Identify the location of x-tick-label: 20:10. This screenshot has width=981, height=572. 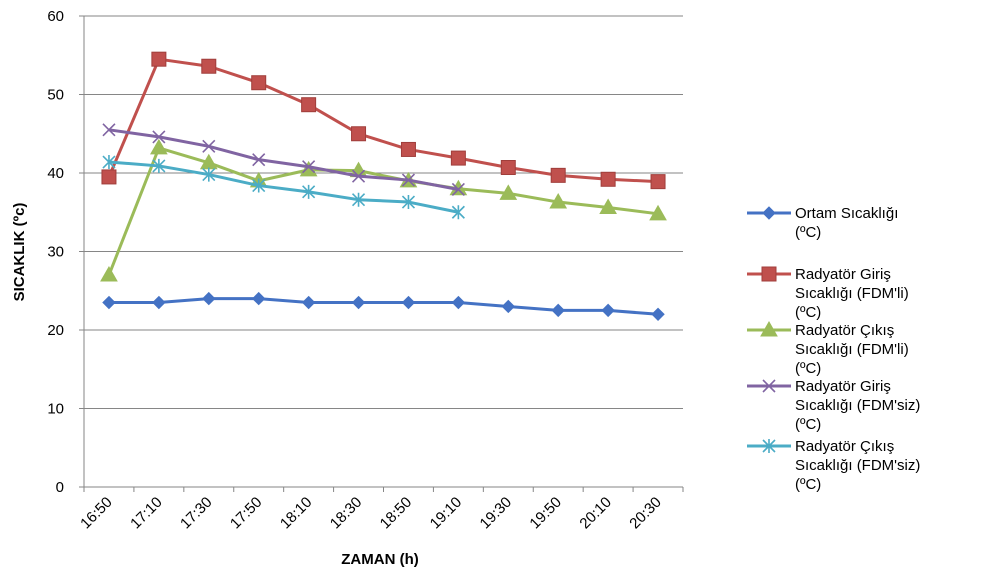
(595, 513).